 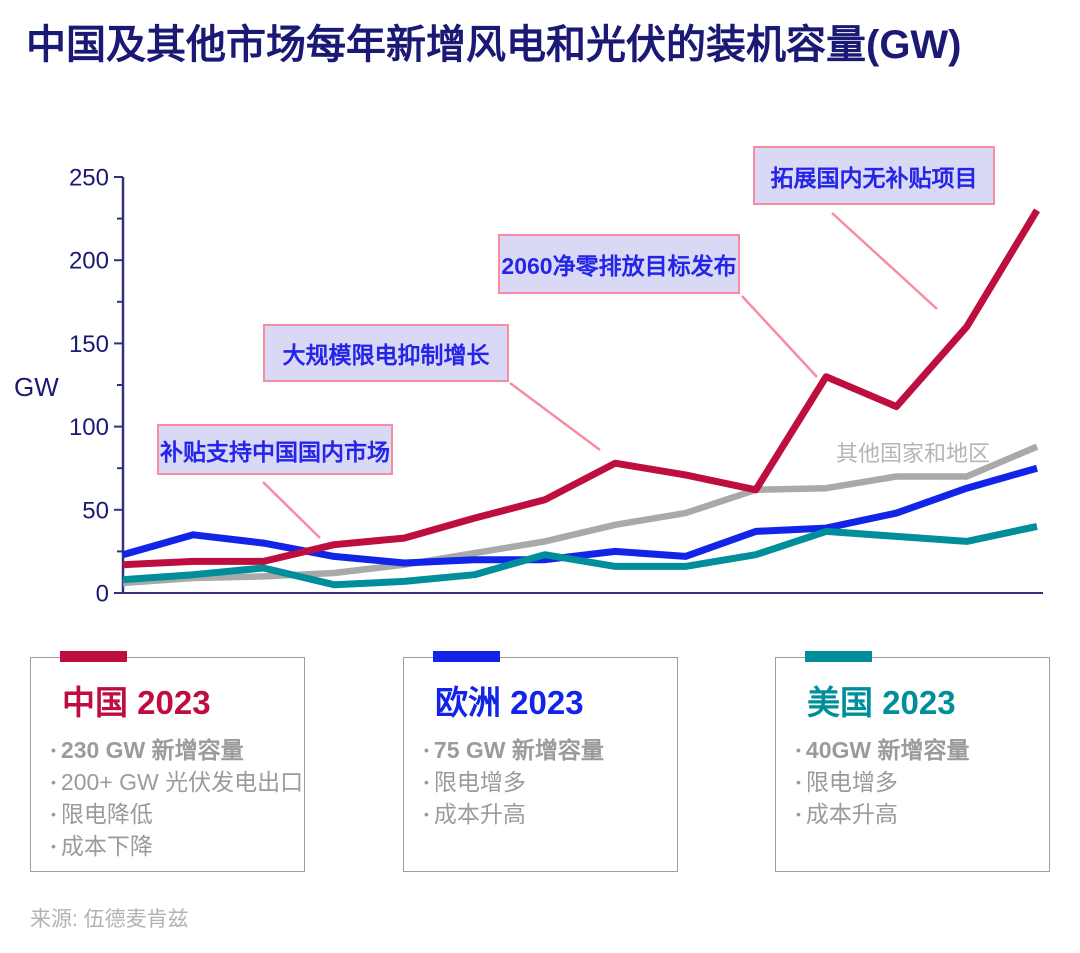 I want to click on y-tick-label: 250, so click(x=89, y=178).